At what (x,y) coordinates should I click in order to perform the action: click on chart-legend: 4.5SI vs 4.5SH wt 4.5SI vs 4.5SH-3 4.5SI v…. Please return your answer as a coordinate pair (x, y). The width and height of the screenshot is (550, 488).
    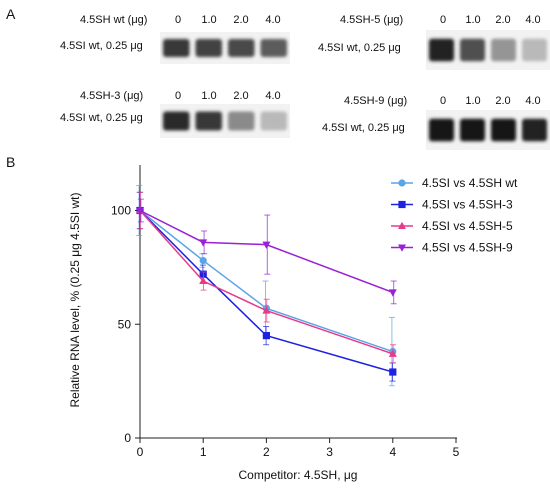
    Looking at the image, I should click on (454, 215).